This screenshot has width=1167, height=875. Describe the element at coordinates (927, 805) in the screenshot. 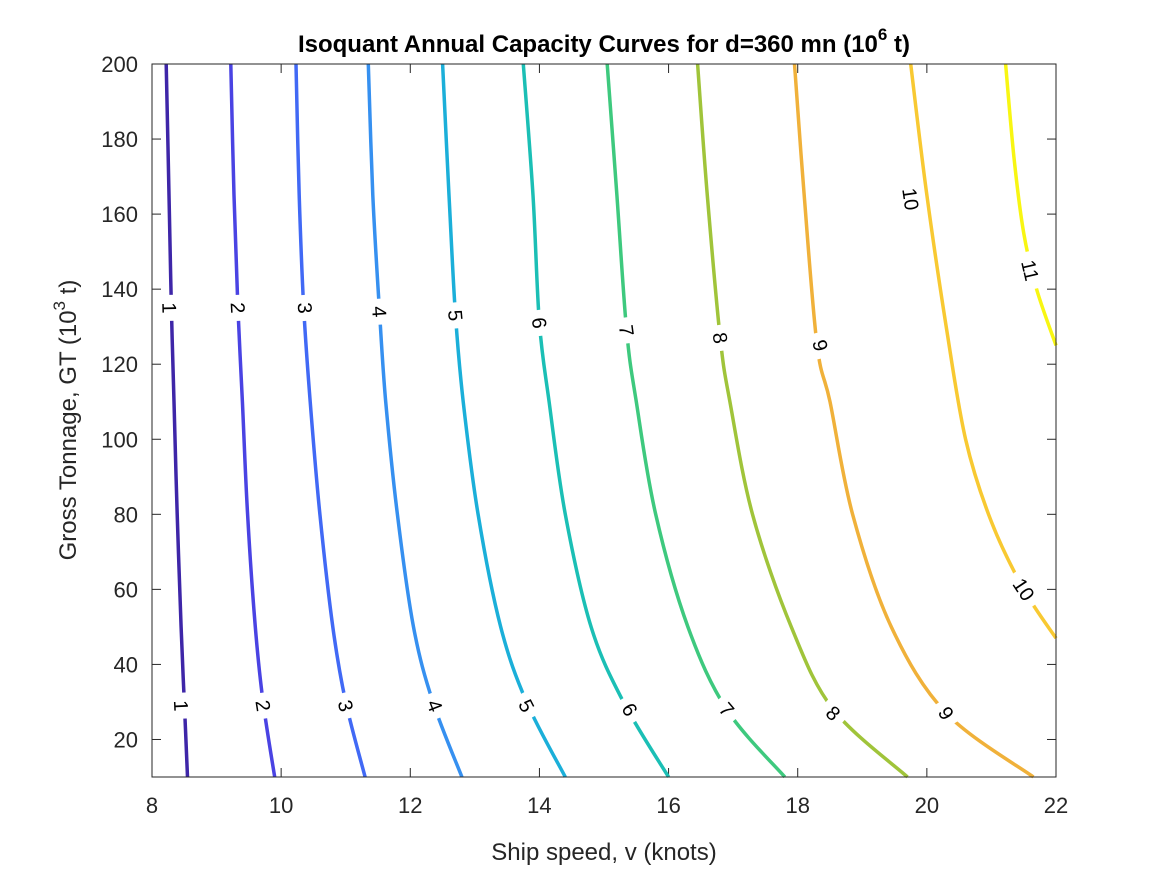

I see `x-tick-label: 20` at that location.